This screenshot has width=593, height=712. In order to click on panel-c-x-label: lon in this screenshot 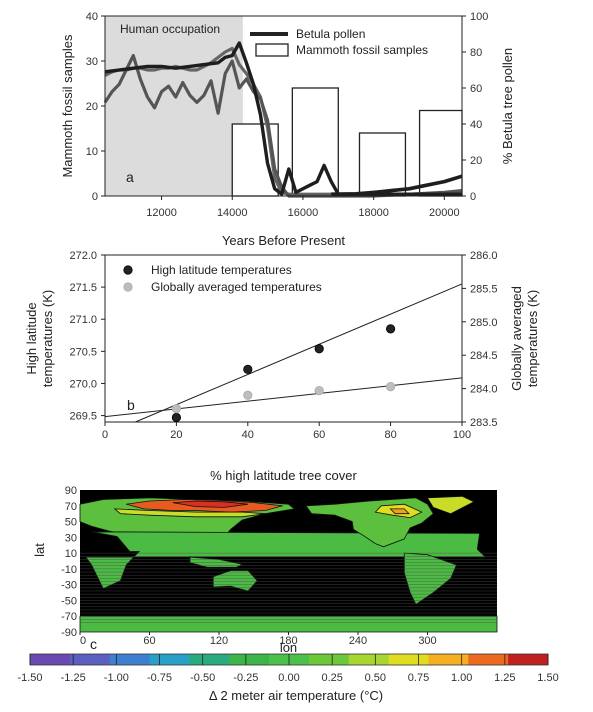, I will do `click(288, 647)`.